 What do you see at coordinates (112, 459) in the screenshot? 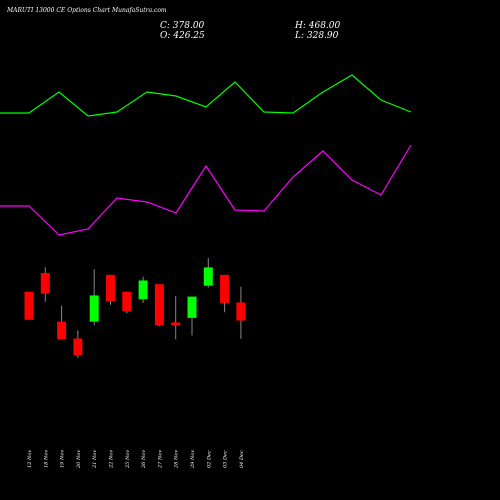
I see `x-tick-label: 22 Nov` at bounding box center [112, 459].